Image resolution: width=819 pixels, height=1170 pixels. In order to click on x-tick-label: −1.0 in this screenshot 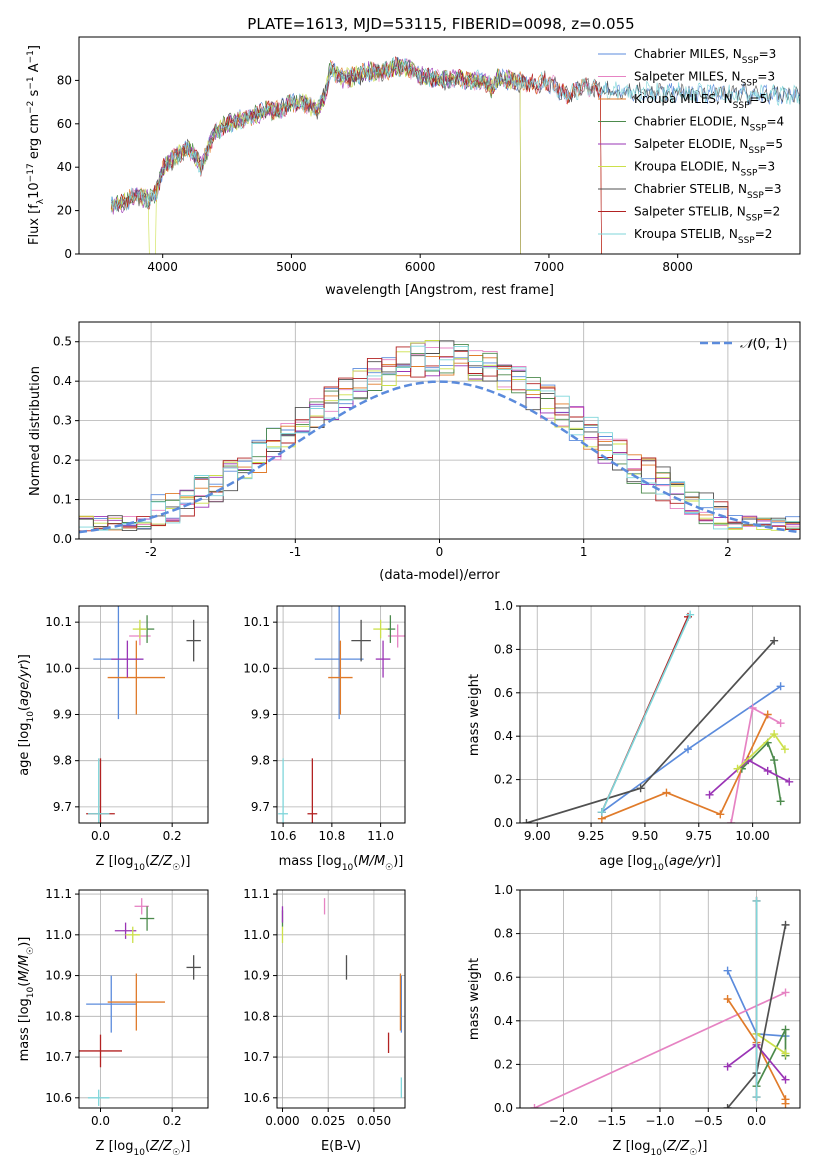, I will do `click(659, 1121)`.